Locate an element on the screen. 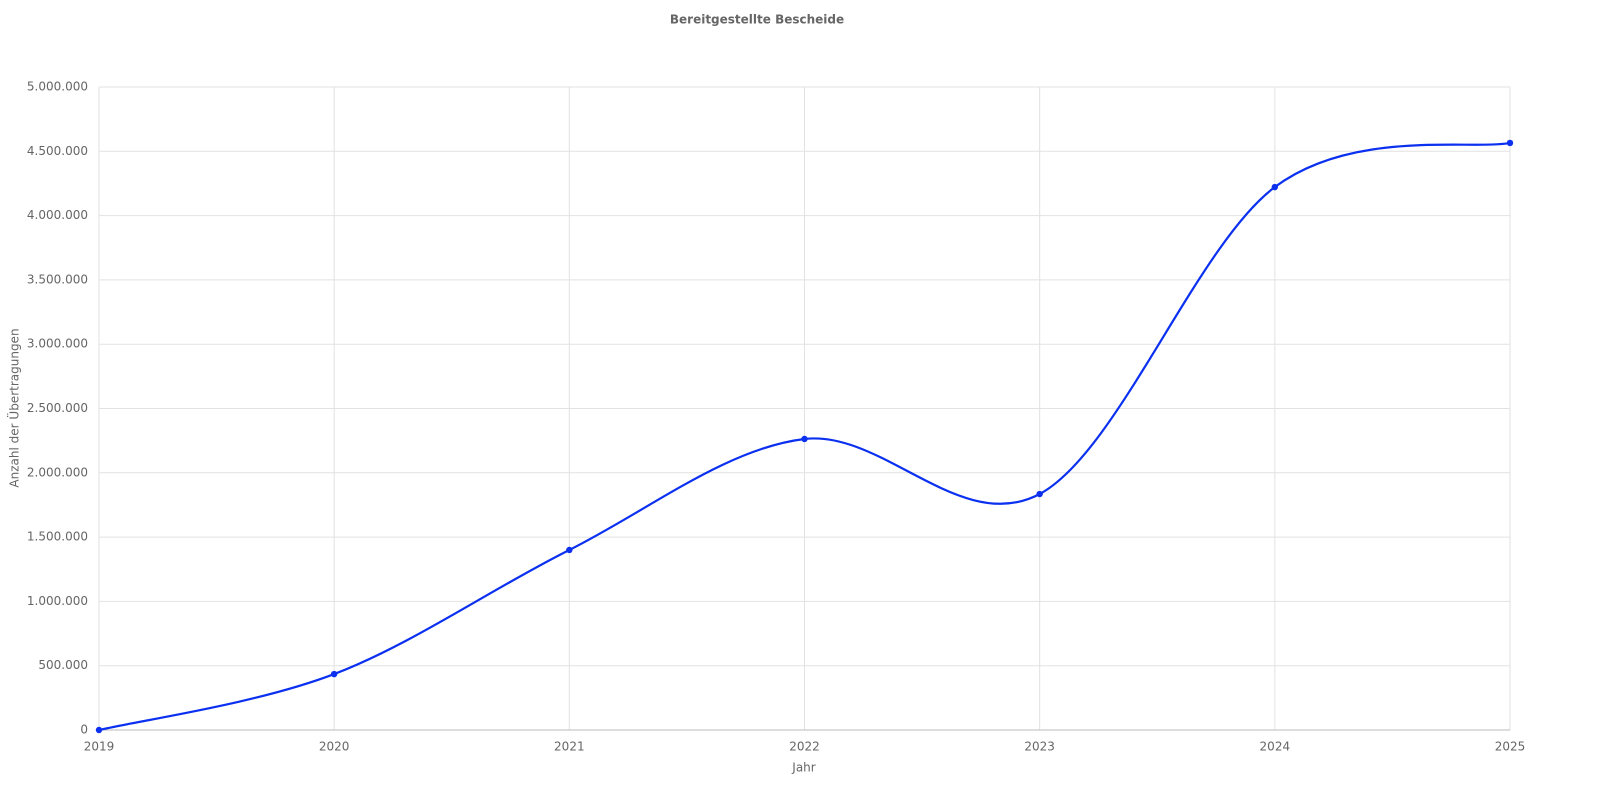 The image size is (1614, 807). y-axis-label: Anzahl der Übertragungen is located at coordinates (14, 407).